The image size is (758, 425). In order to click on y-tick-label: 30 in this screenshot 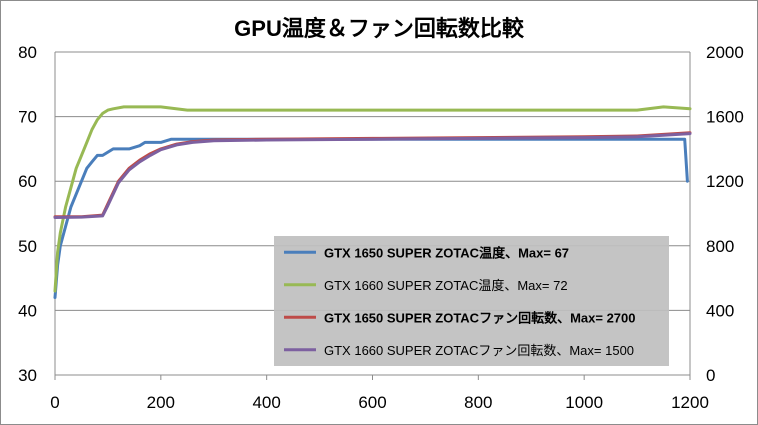, I will do `click(27, 375)`.